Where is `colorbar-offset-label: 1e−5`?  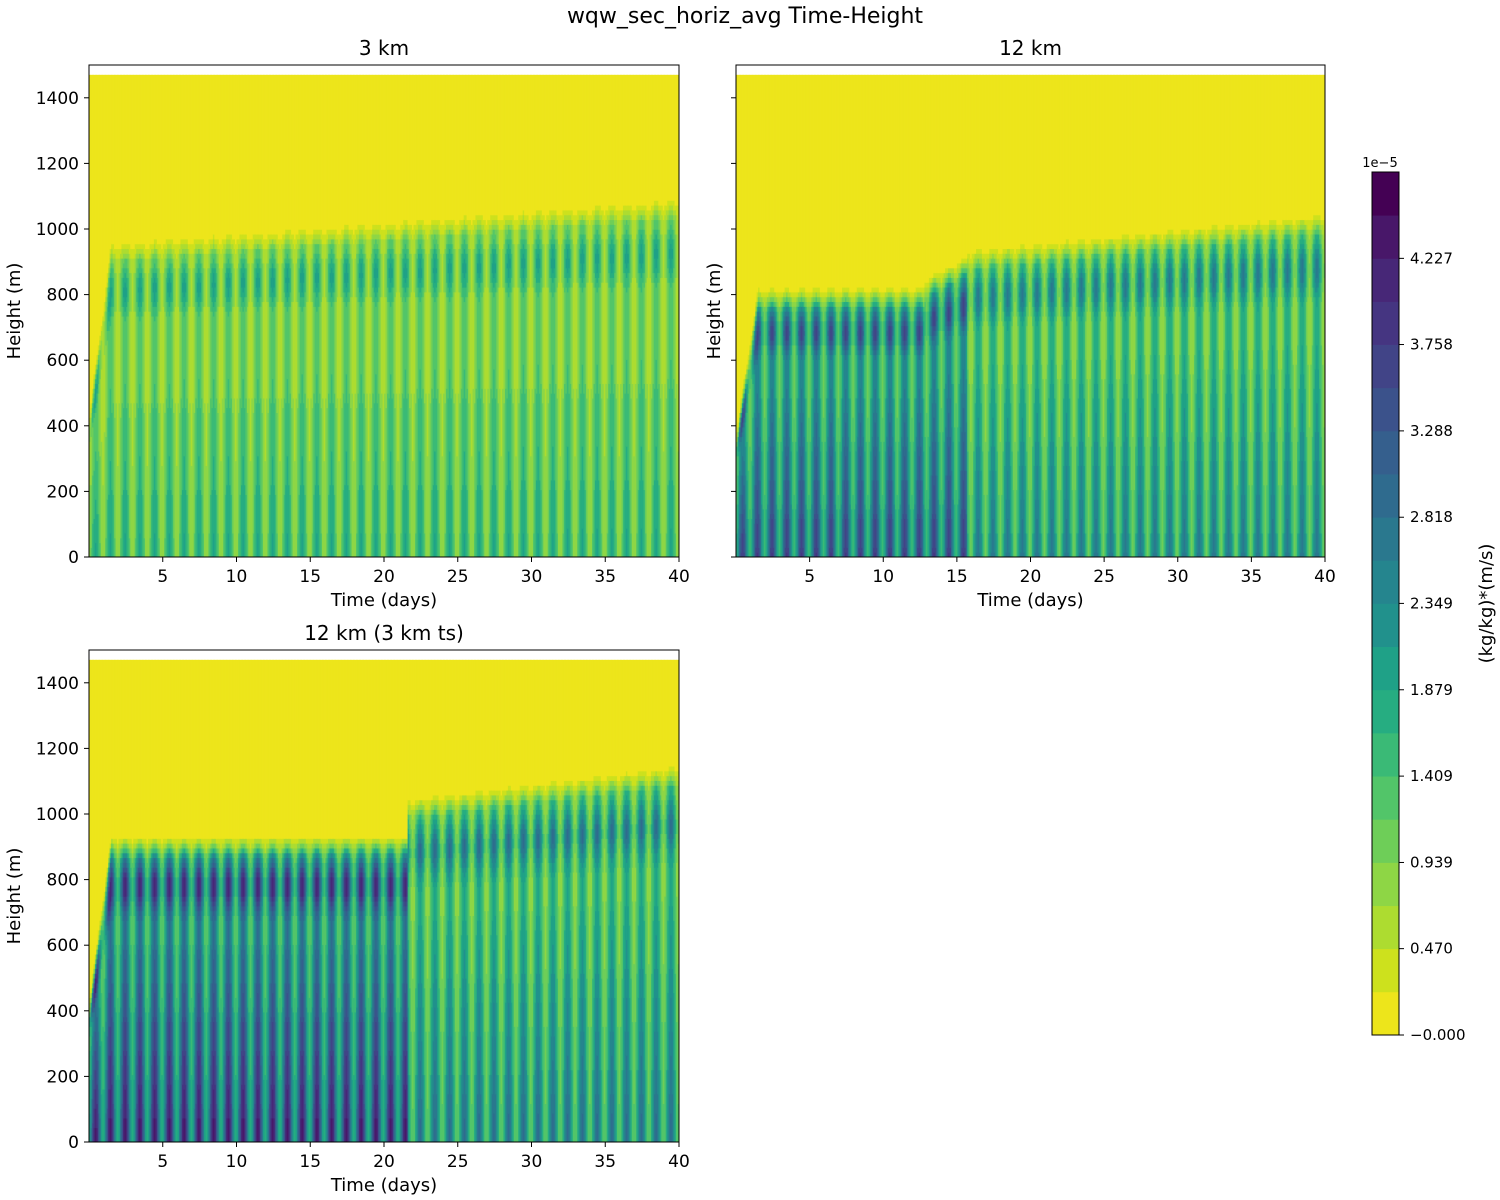 colorbar-offset-label: 1e−5 is located at coordinates (1379, 163).